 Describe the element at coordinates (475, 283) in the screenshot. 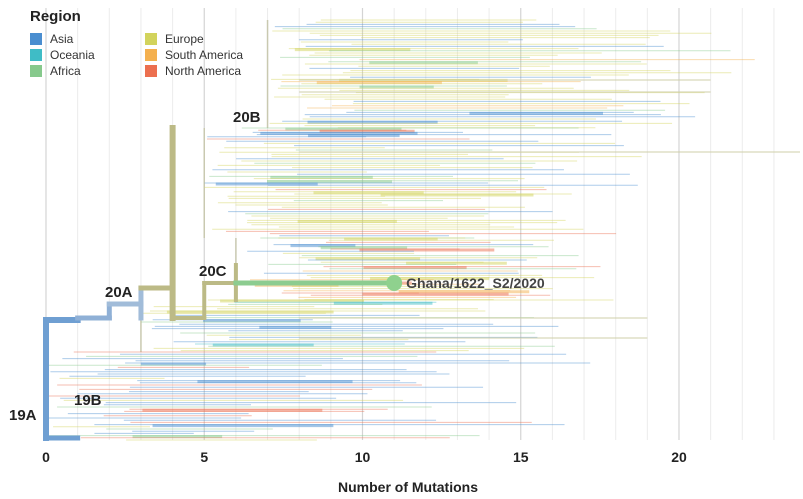

I see `highlight-label: Ghana/1622_S2/2020` at that location.